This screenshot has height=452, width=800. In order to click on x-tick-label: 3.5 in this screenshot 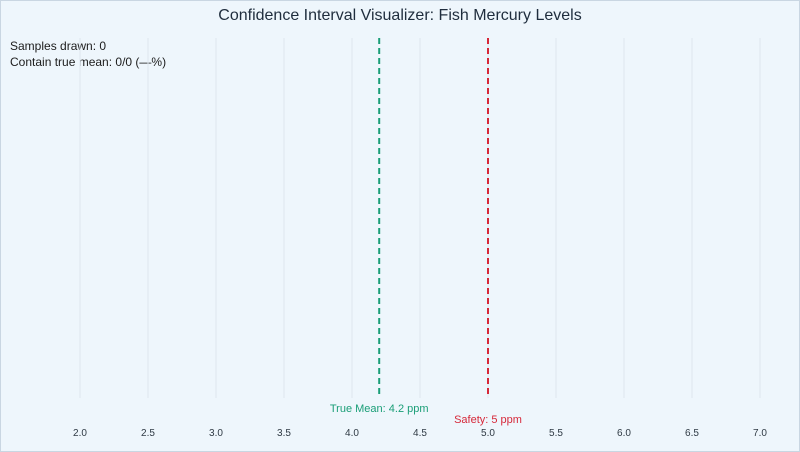, I will do `click(284, 433)`.